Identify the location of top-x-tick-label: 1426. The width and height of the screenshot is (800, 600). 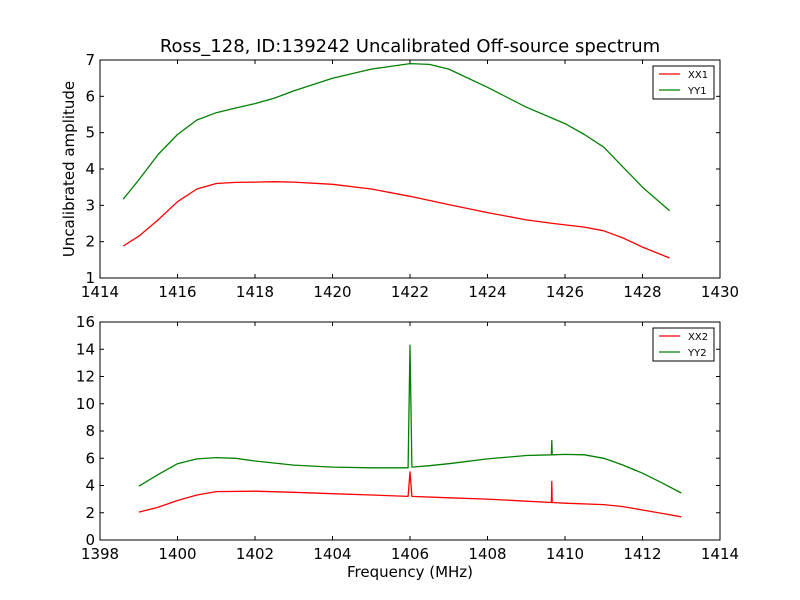
(565, 292).